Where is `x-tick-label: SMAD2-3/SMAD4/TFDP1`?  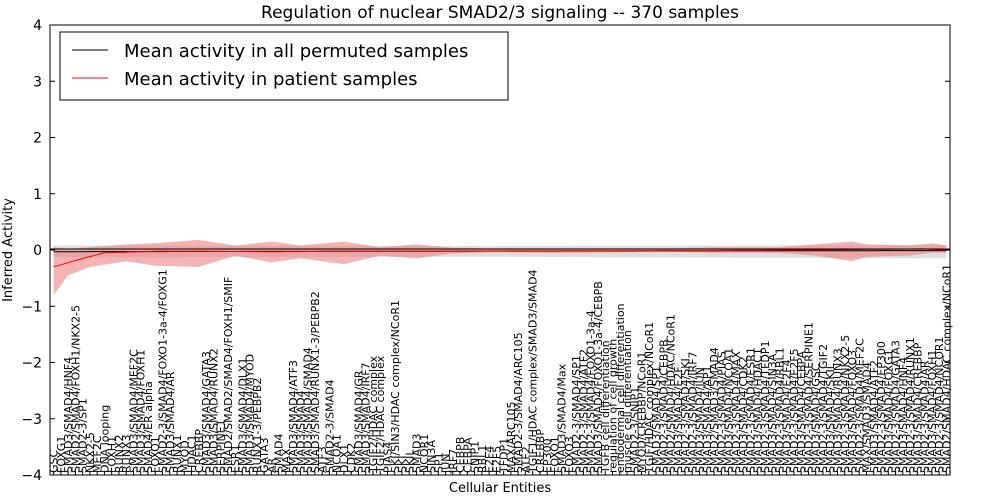 x-tick-label: SMAD2-3/SMAD4/TFDP1 is located at coordinates (765, 407).